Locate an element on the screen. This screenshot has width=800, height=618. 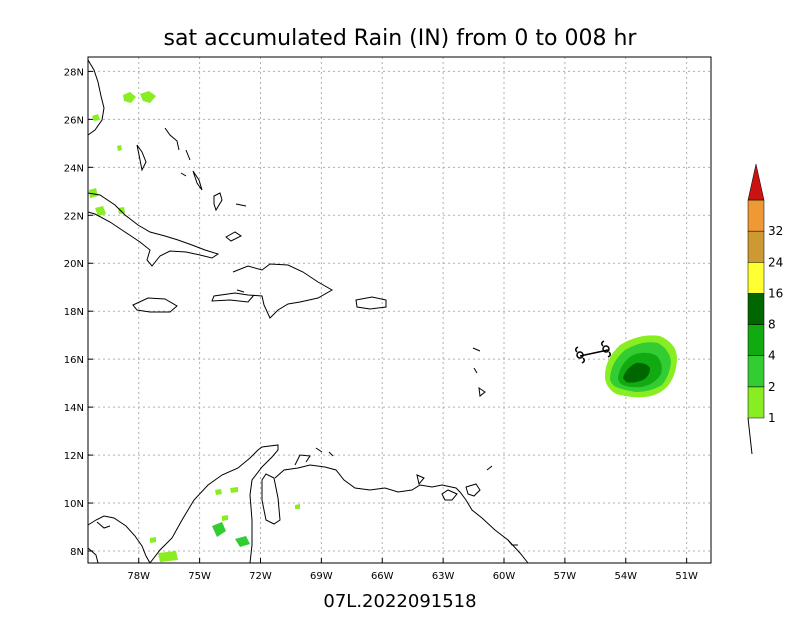
lat-tick-label: 14N is located at coordinates (74, 408).